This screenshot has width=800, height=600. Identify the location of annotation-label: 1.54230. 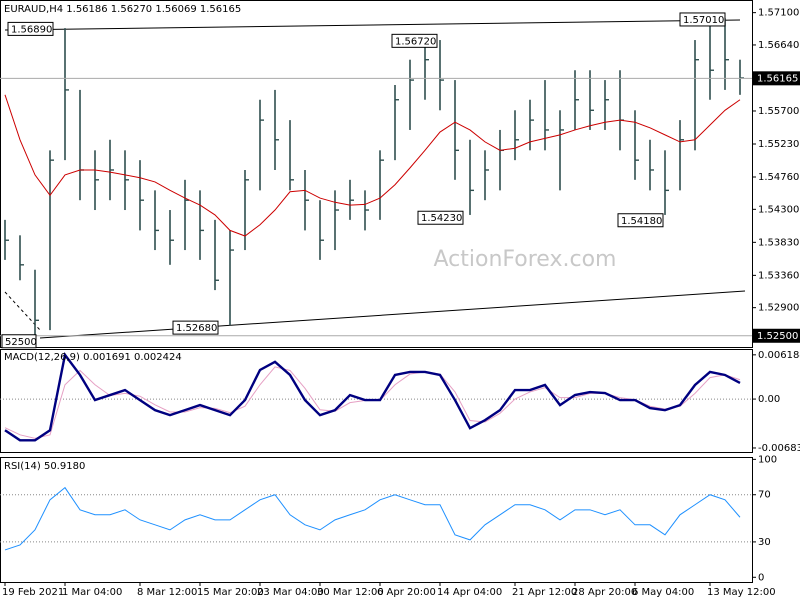
(441, 218).